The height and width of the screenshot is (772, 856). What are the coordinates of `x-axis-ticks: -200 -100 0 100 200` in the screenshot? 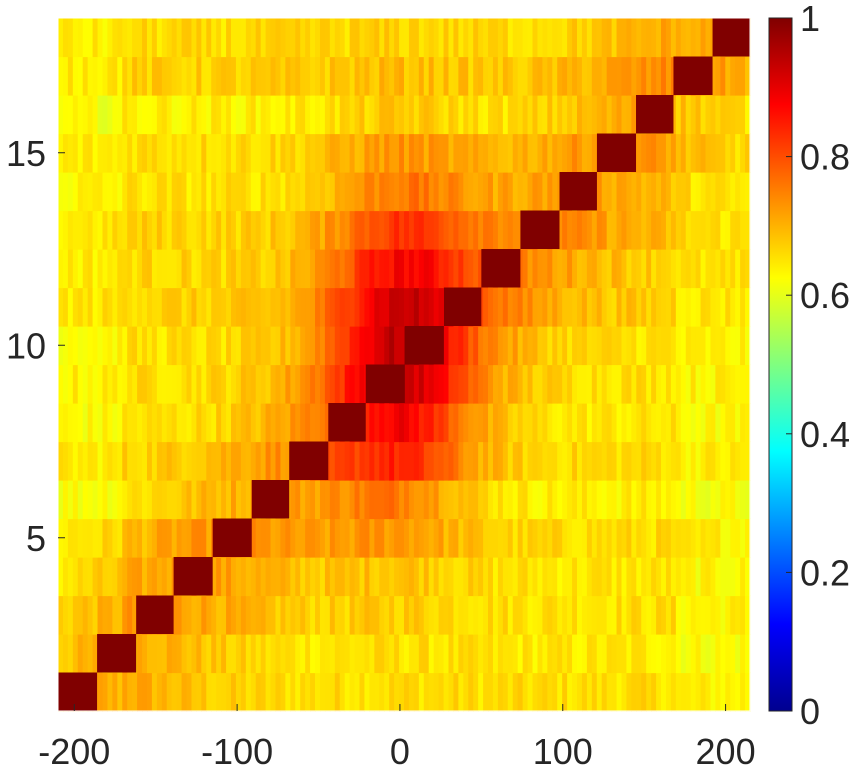 It's located at (397, 738).